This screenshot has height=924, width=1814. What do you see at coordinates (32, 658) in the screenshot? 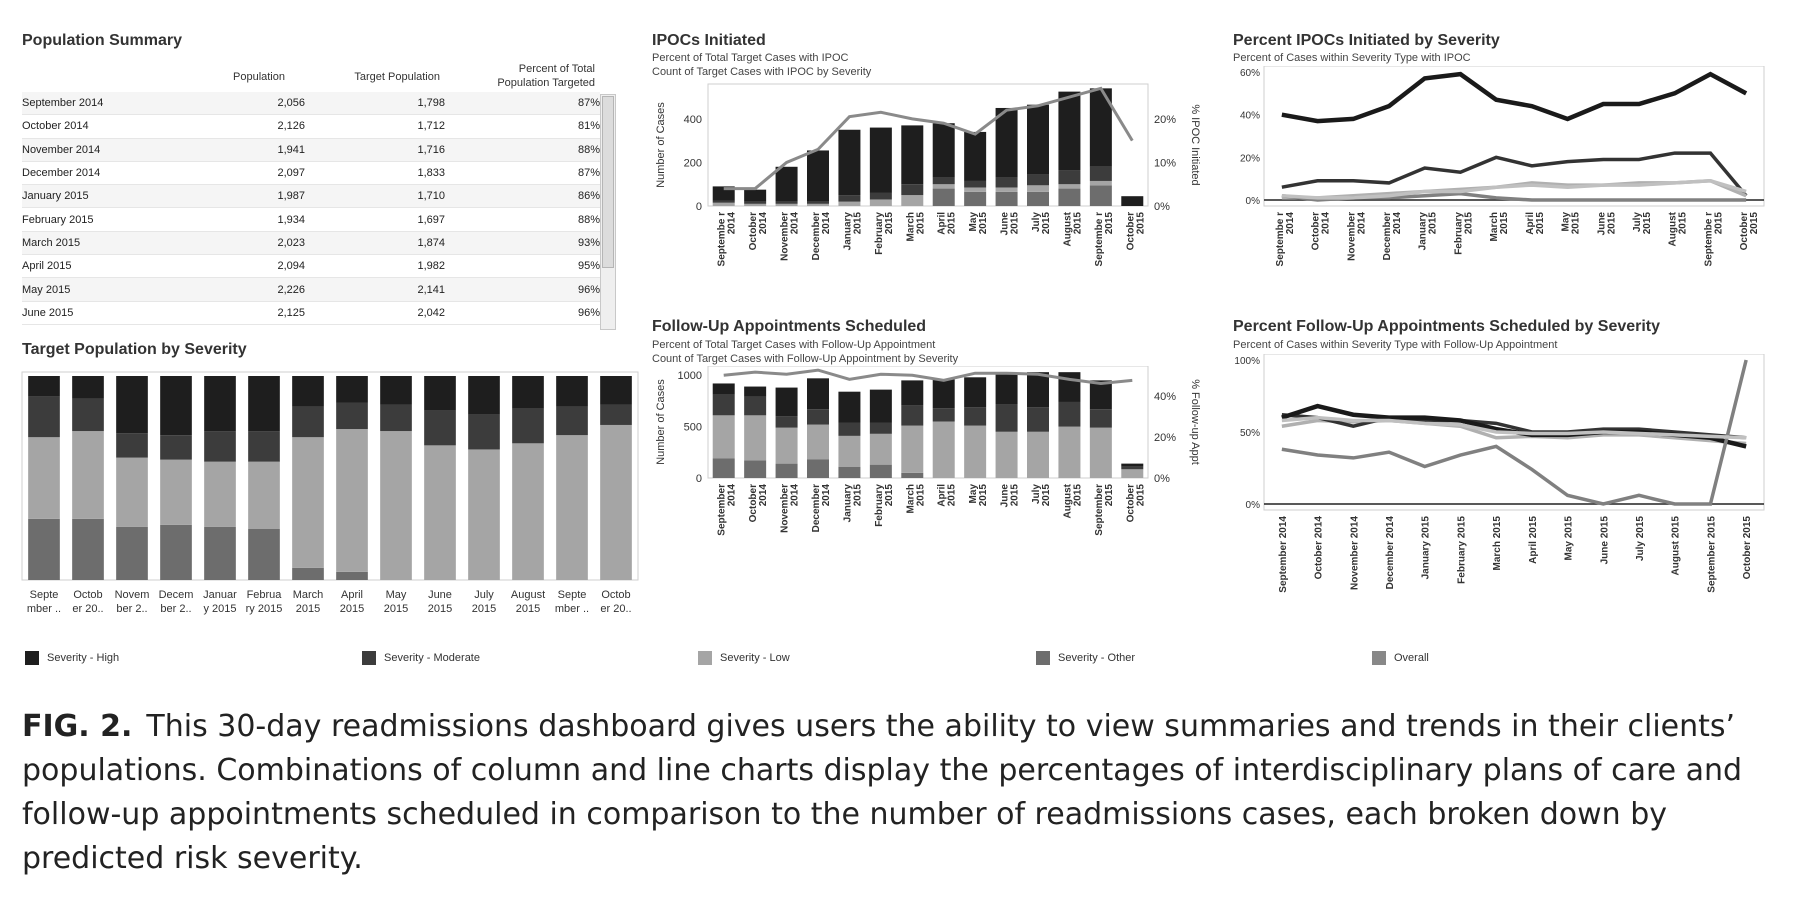
I see `legend-swatch-high` at bounding box center [32, 658].